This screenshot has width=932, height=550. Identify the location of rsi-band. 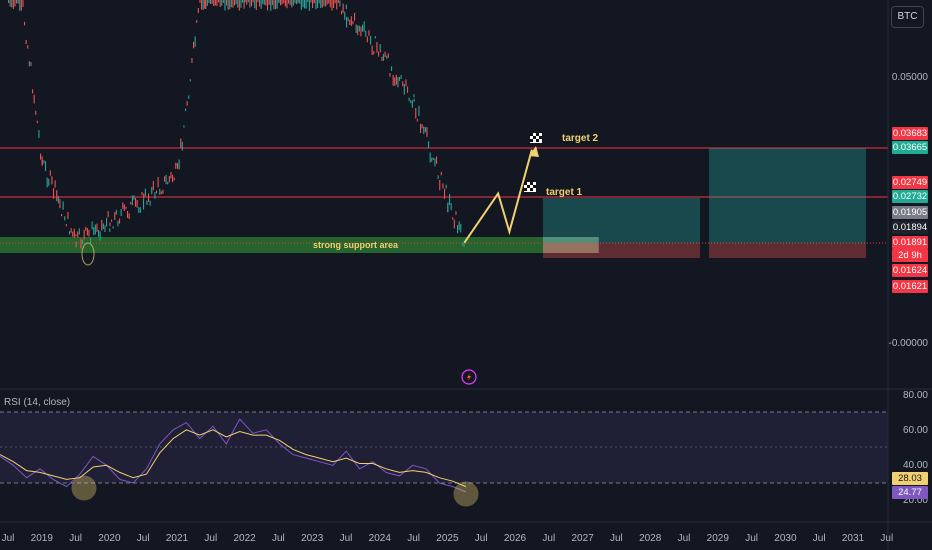
(444, 447).